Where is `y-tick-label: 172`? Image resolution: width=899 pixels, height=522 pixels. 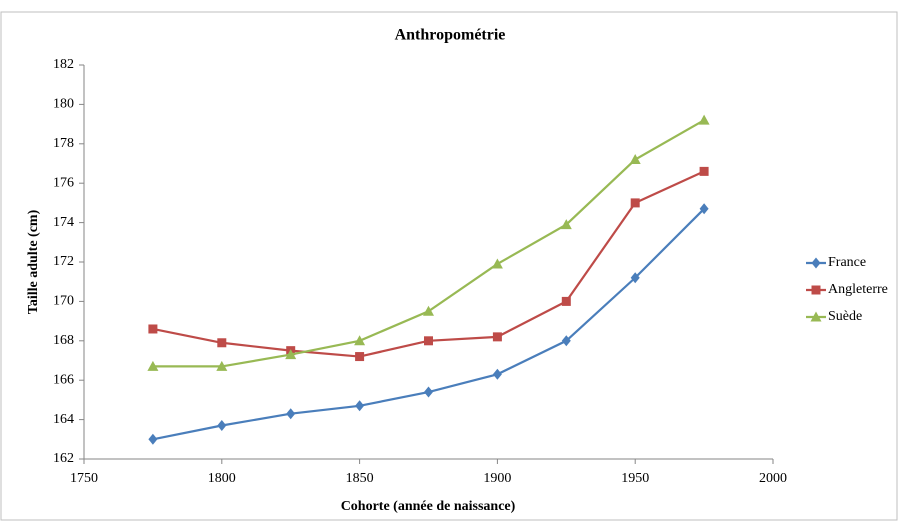
y-tick-label: 172 is located at coordinates (63, 261).